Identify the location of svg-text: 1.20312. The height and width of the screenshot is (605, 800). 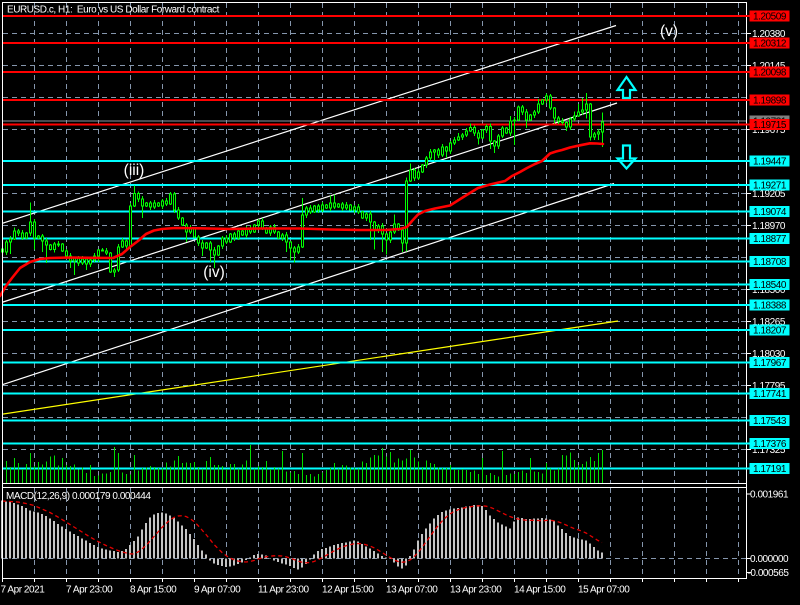
(770, 44).